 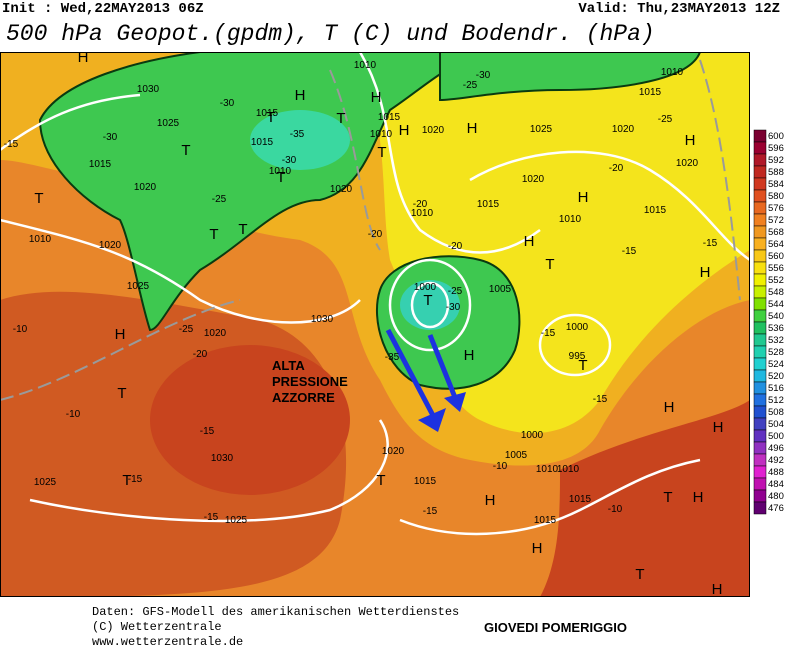 What do you see at coordinates (310, 381) in the screenshot?
I see `annotation-line: PRESSIONE` at bounding box center [310, 381].